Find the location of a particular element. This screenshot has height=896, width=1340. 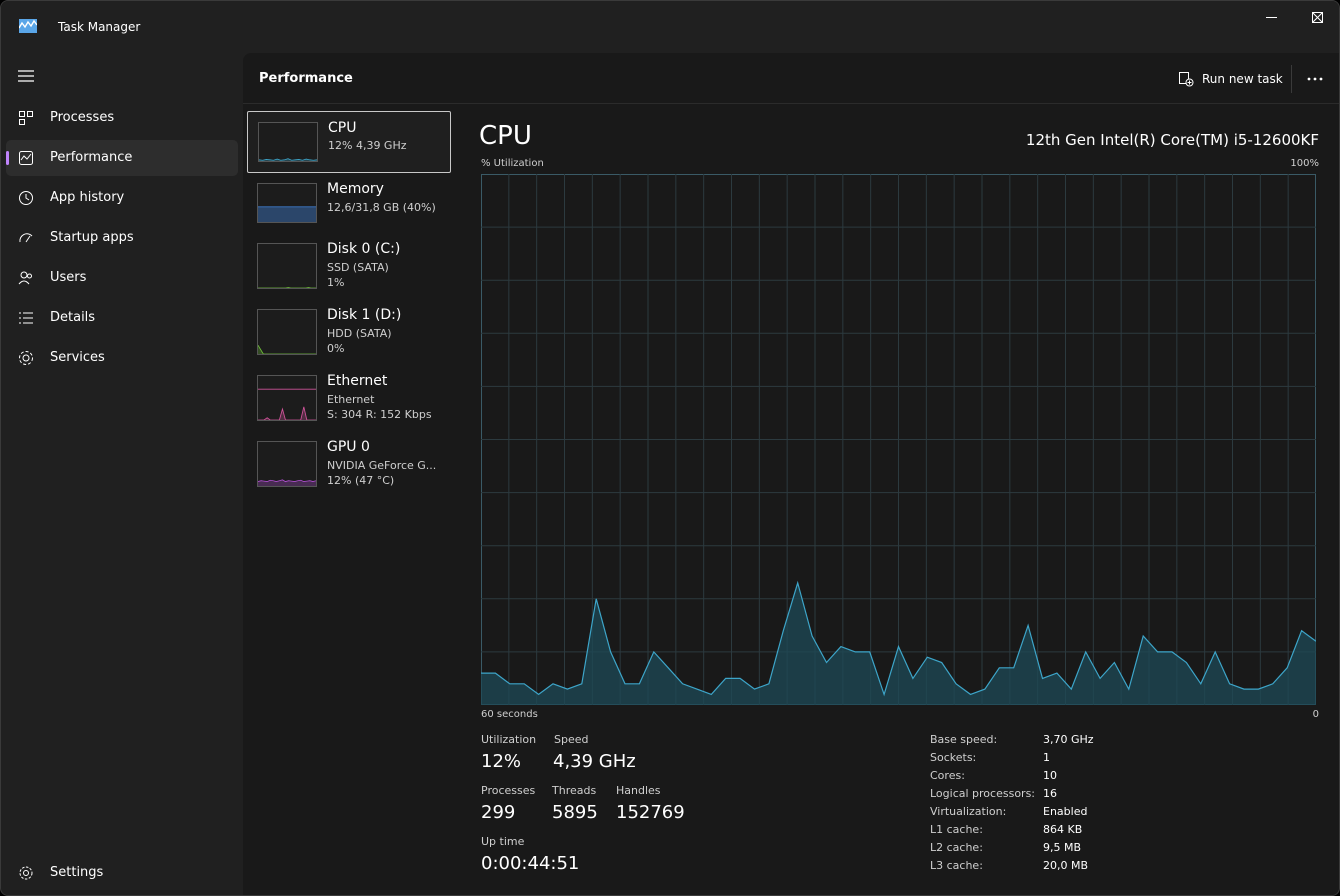

nav-item-performance: Performance is located at coordinates (122, 158).